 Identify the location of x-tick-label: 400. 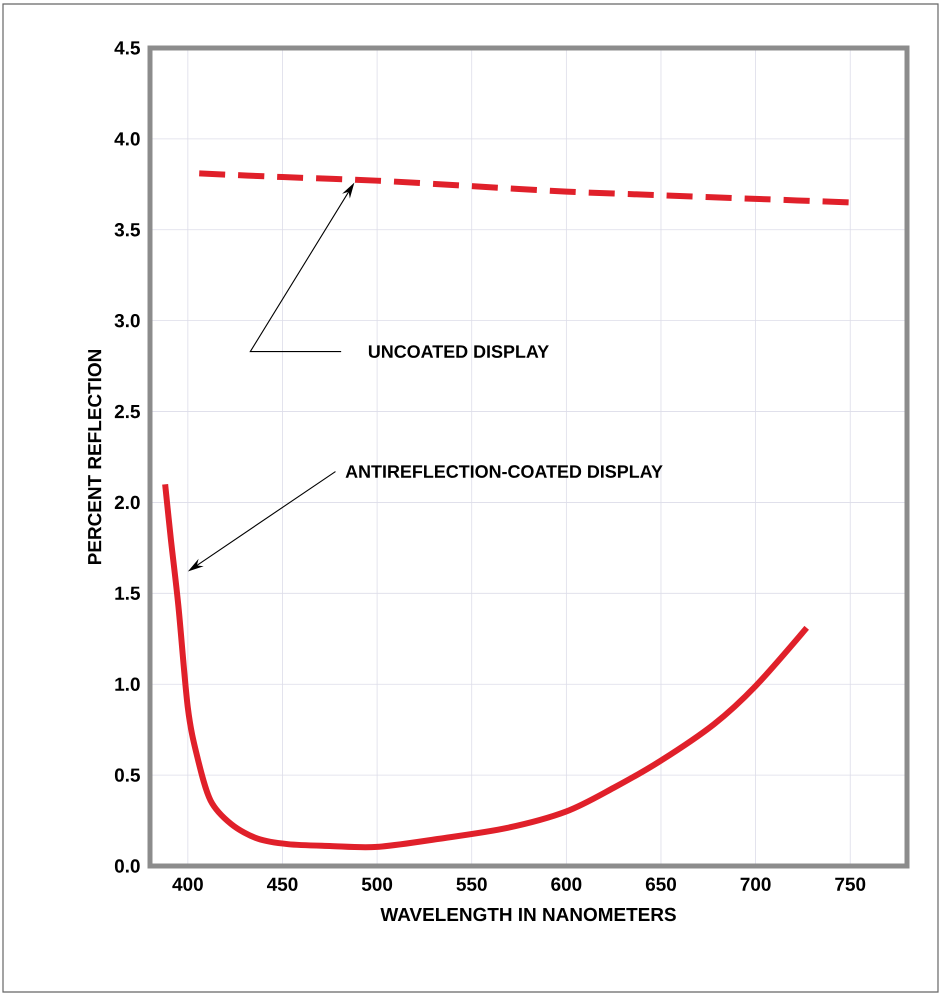
(187, 884).